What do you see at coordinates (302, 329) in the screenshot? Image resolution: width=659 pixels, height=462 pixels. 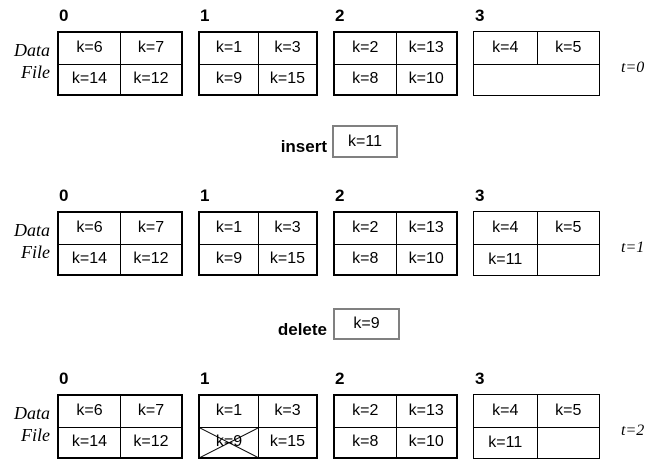 I see `delete-operation-label: delete` at bounding box center [302, 329].